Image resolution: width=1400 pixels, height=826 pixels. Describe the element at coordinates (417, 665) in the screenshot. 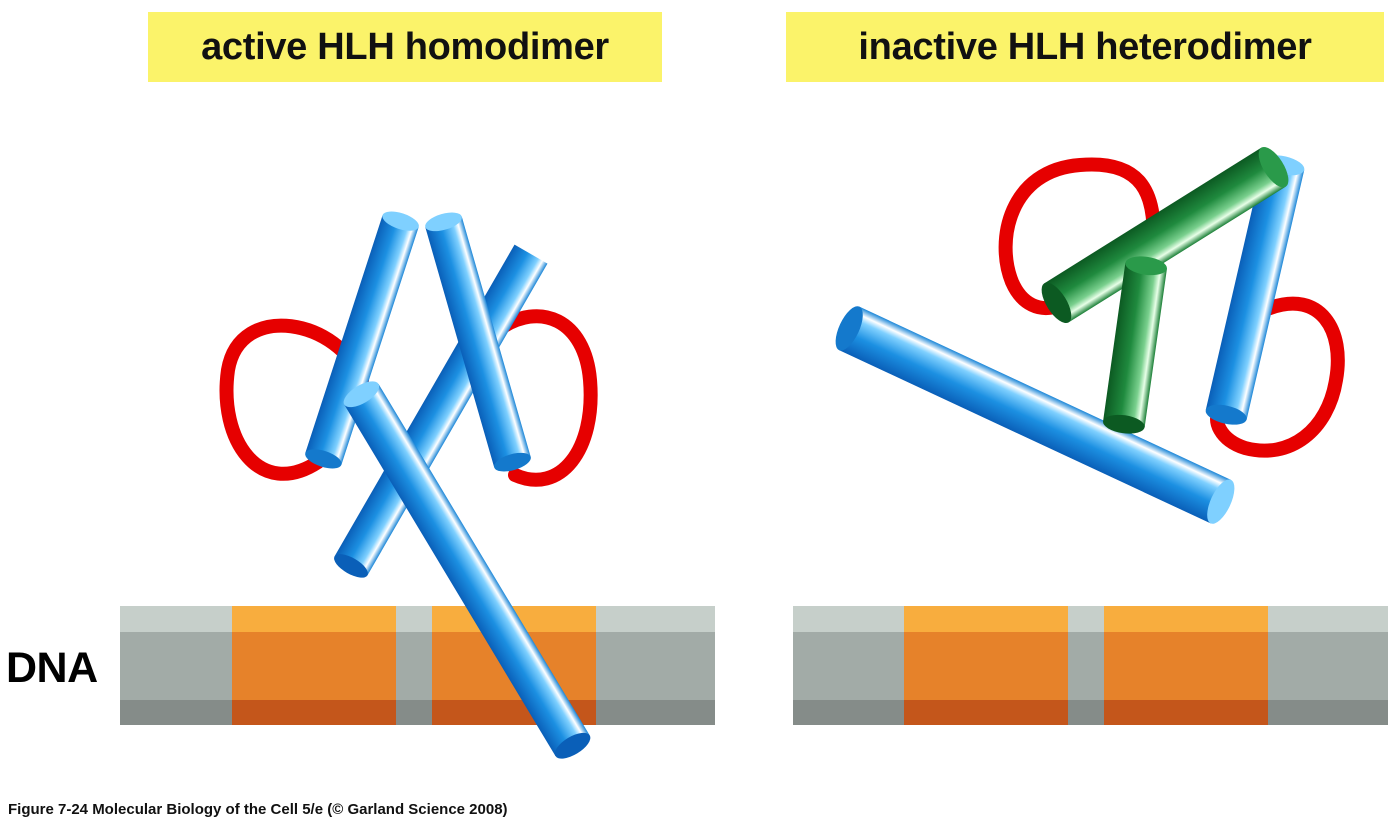

I see `dna-left` at that location.